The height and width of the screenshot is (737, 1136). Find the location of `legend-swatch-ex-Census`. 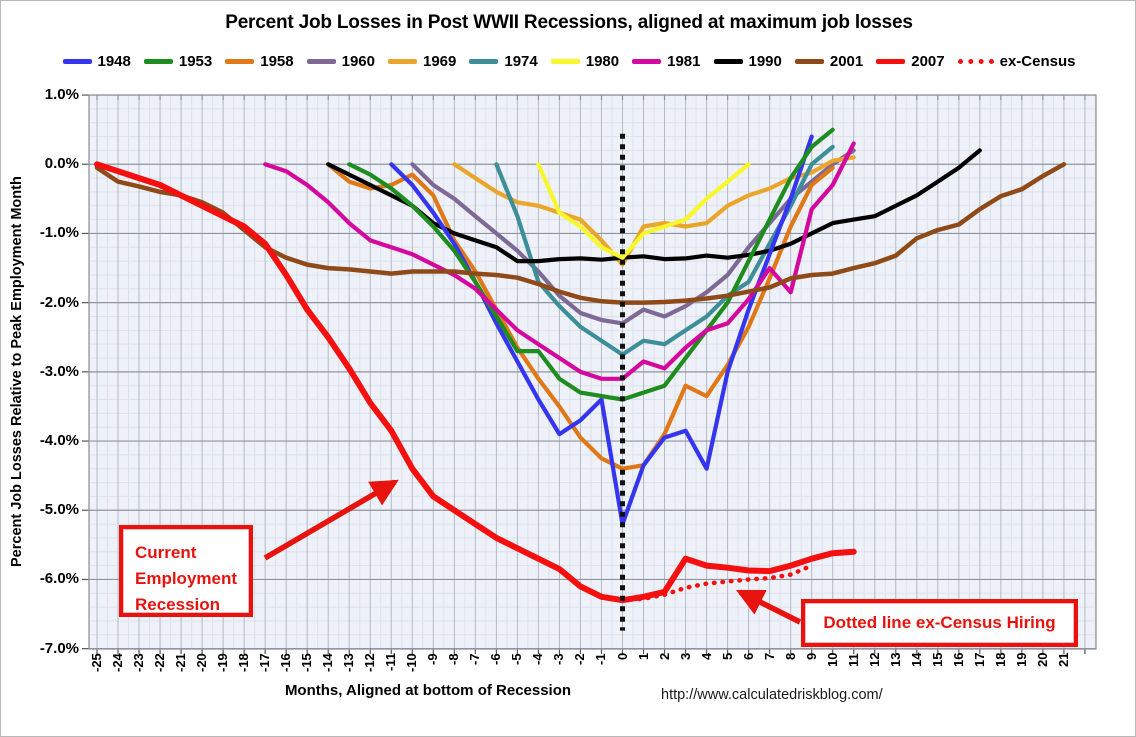

legend-swatch-ex-Census is located at coordinates (975, 61).